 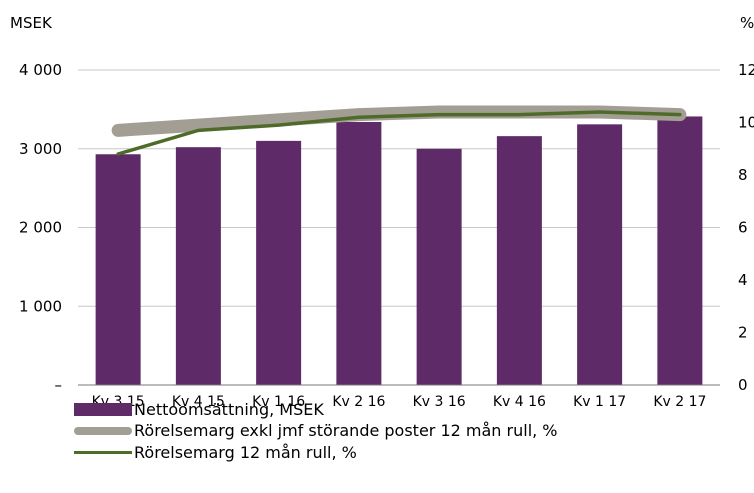 What do you see at coordinates (198, 402) in the screenshot?
I see `category-label: Kv 4 15` at bounding box center [198, 402].